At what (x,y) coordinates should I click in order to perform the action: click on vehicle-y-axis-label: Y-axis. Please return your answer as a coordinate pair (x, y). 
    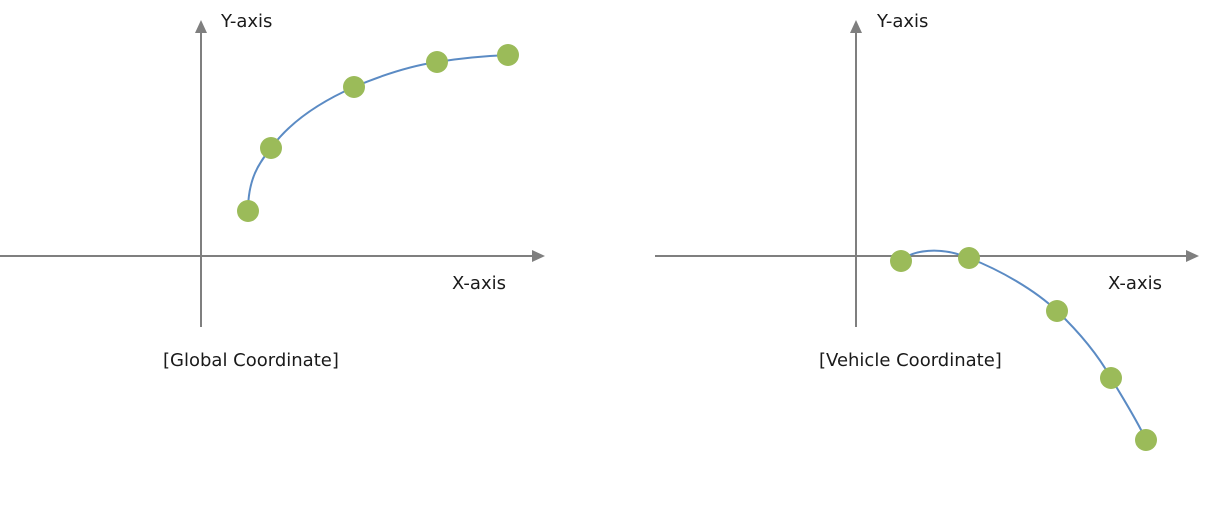
    Looking at the image, I should click on (902, 21).